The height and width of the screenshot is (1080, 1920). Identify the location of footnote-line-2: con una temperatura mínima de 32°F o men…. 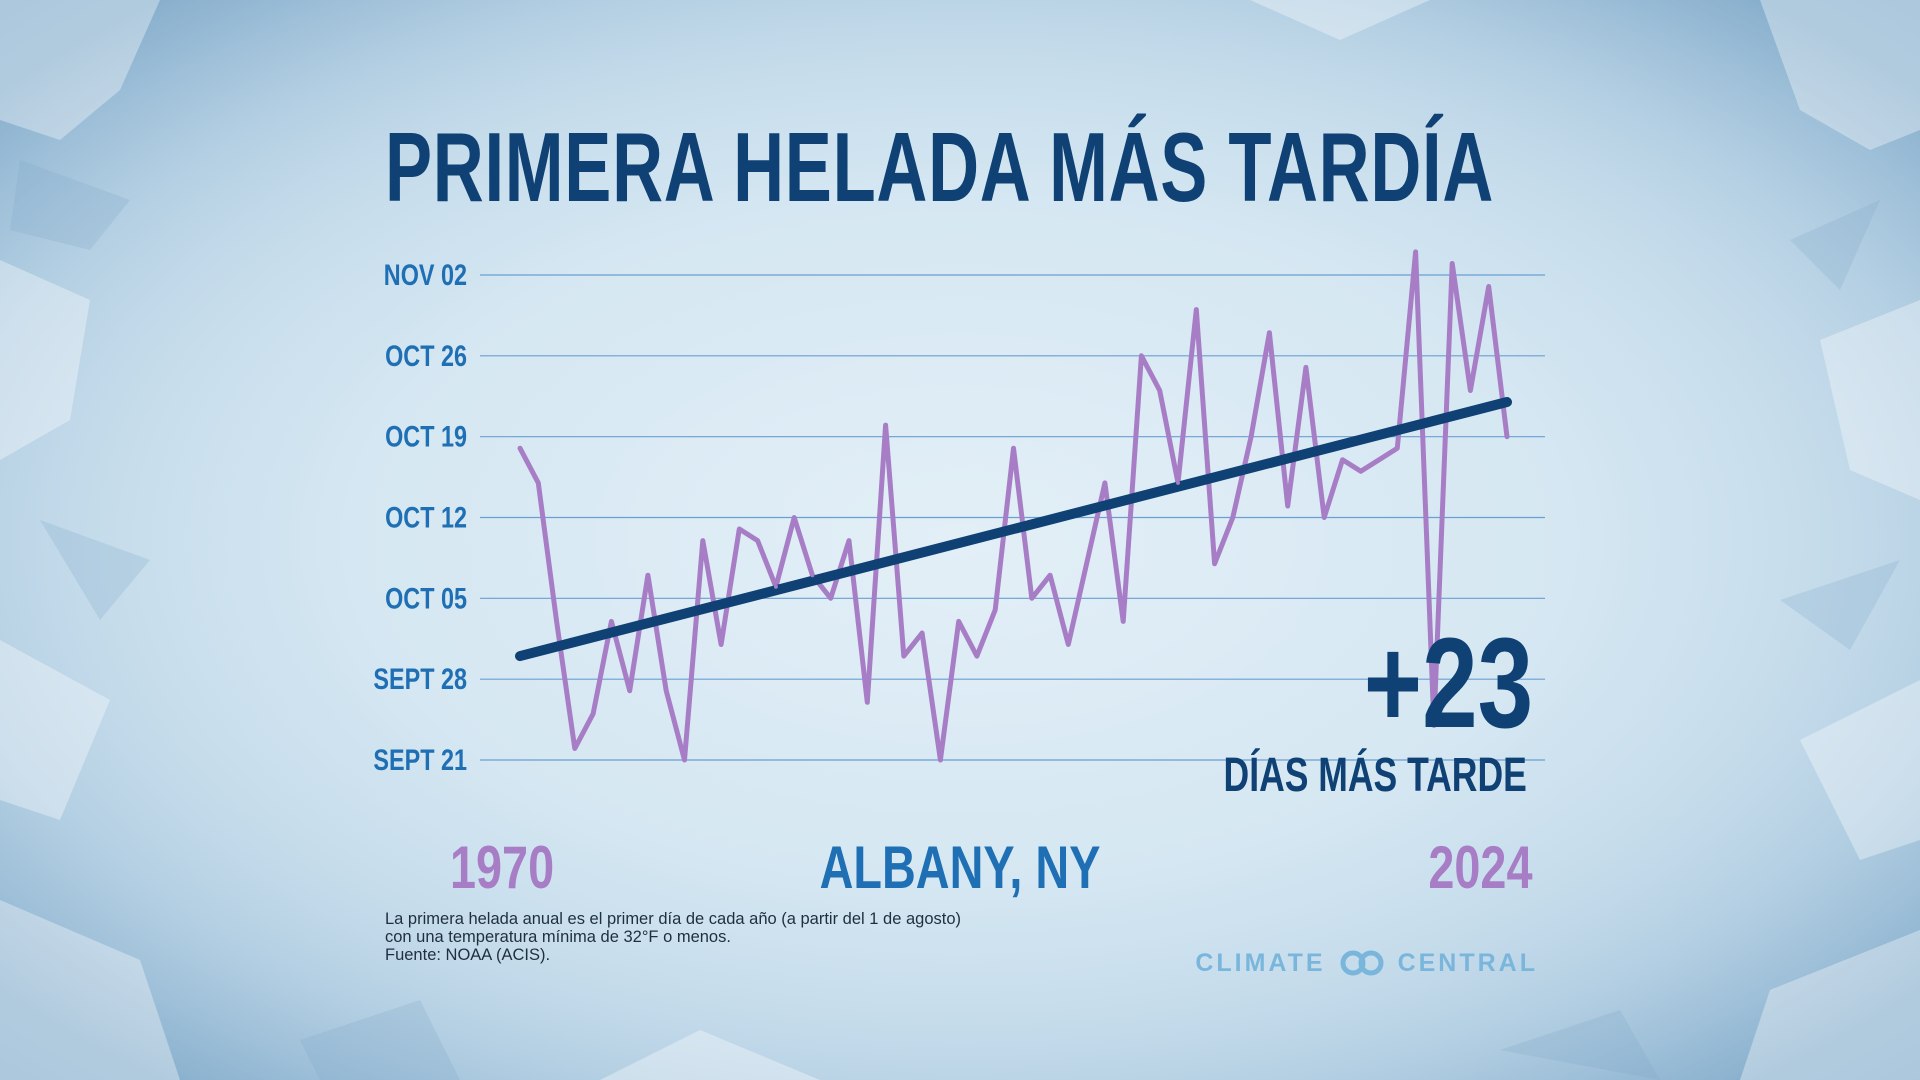
(558, 937).